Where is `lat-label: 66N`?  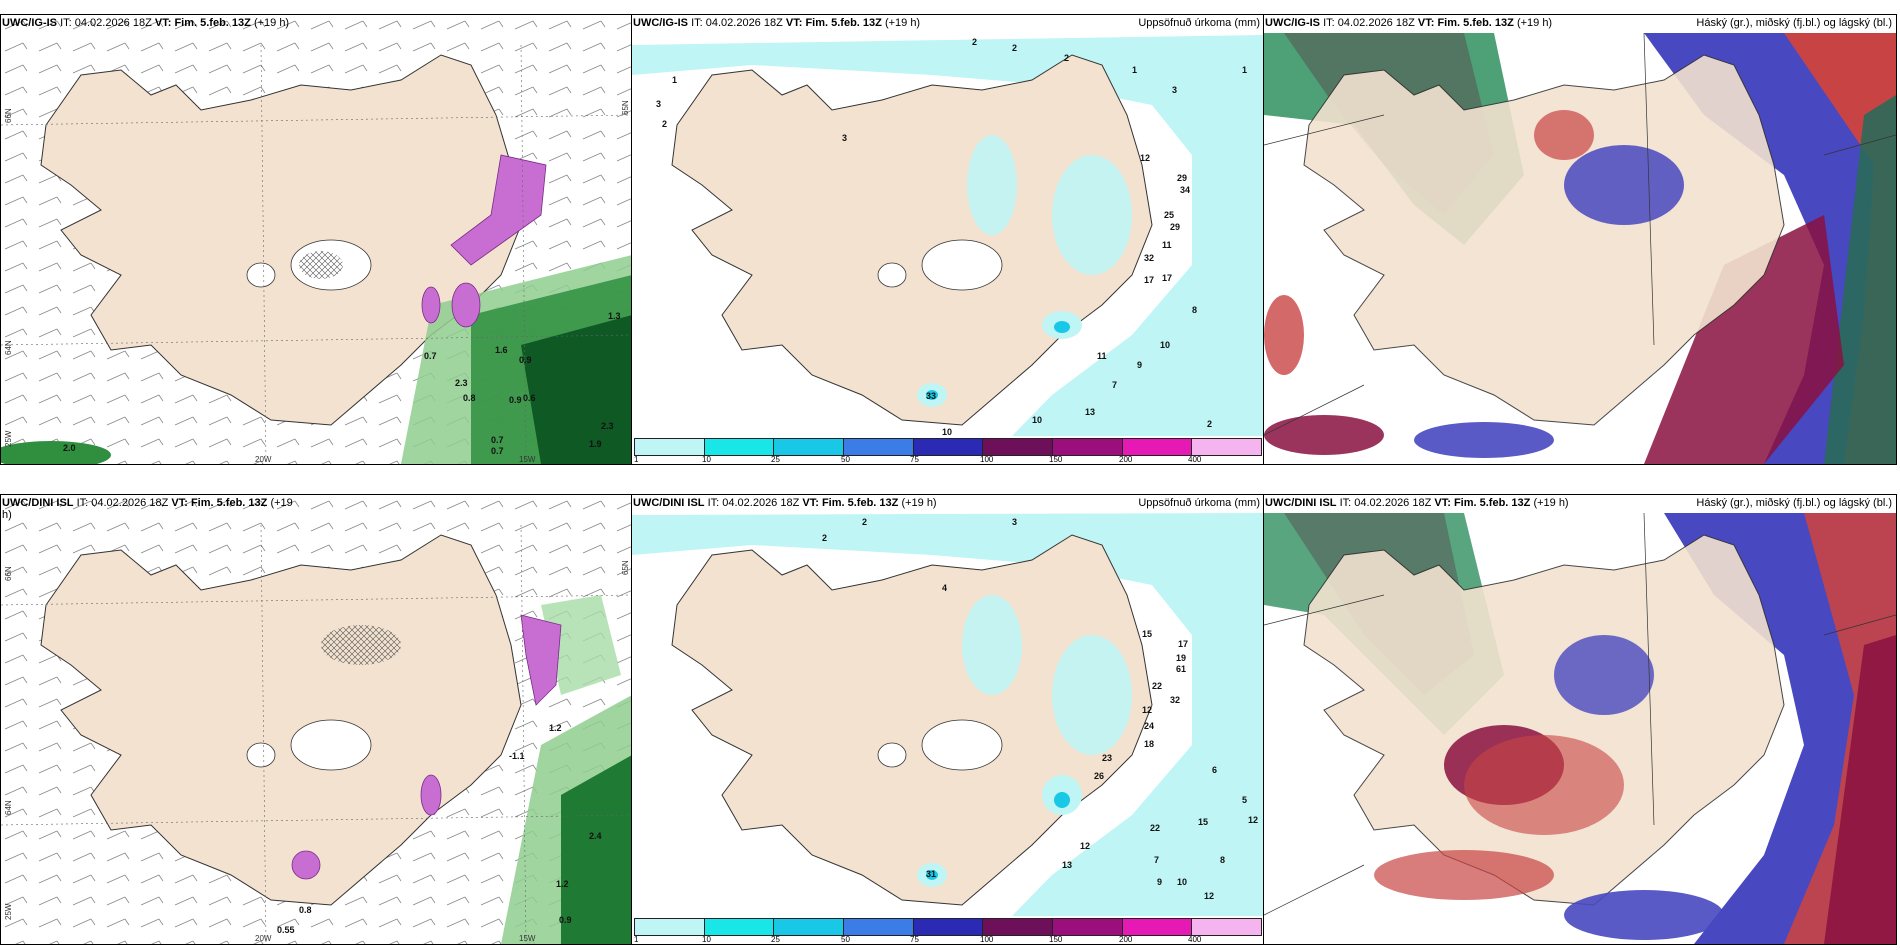 lat-label: 66N is located at coordinates (8, 573).